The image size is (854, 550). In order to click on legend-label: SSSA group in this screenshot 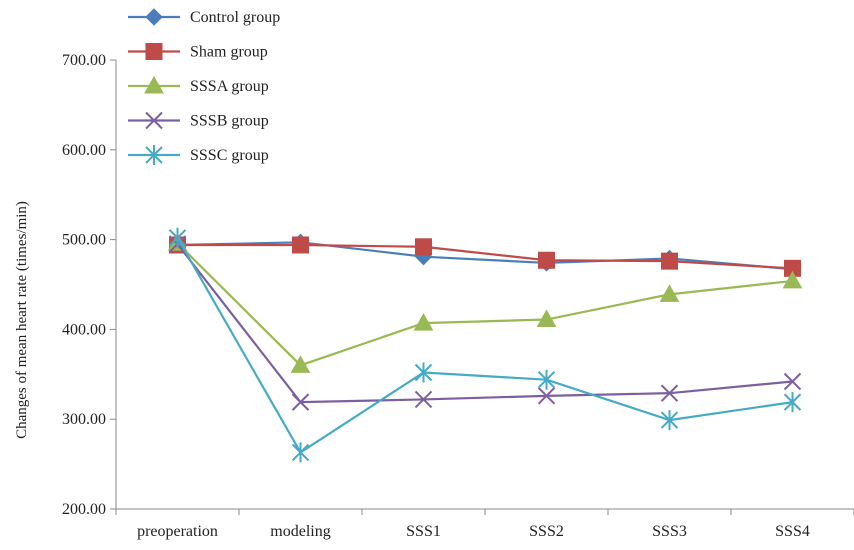, I will do `click(229, 86)`.